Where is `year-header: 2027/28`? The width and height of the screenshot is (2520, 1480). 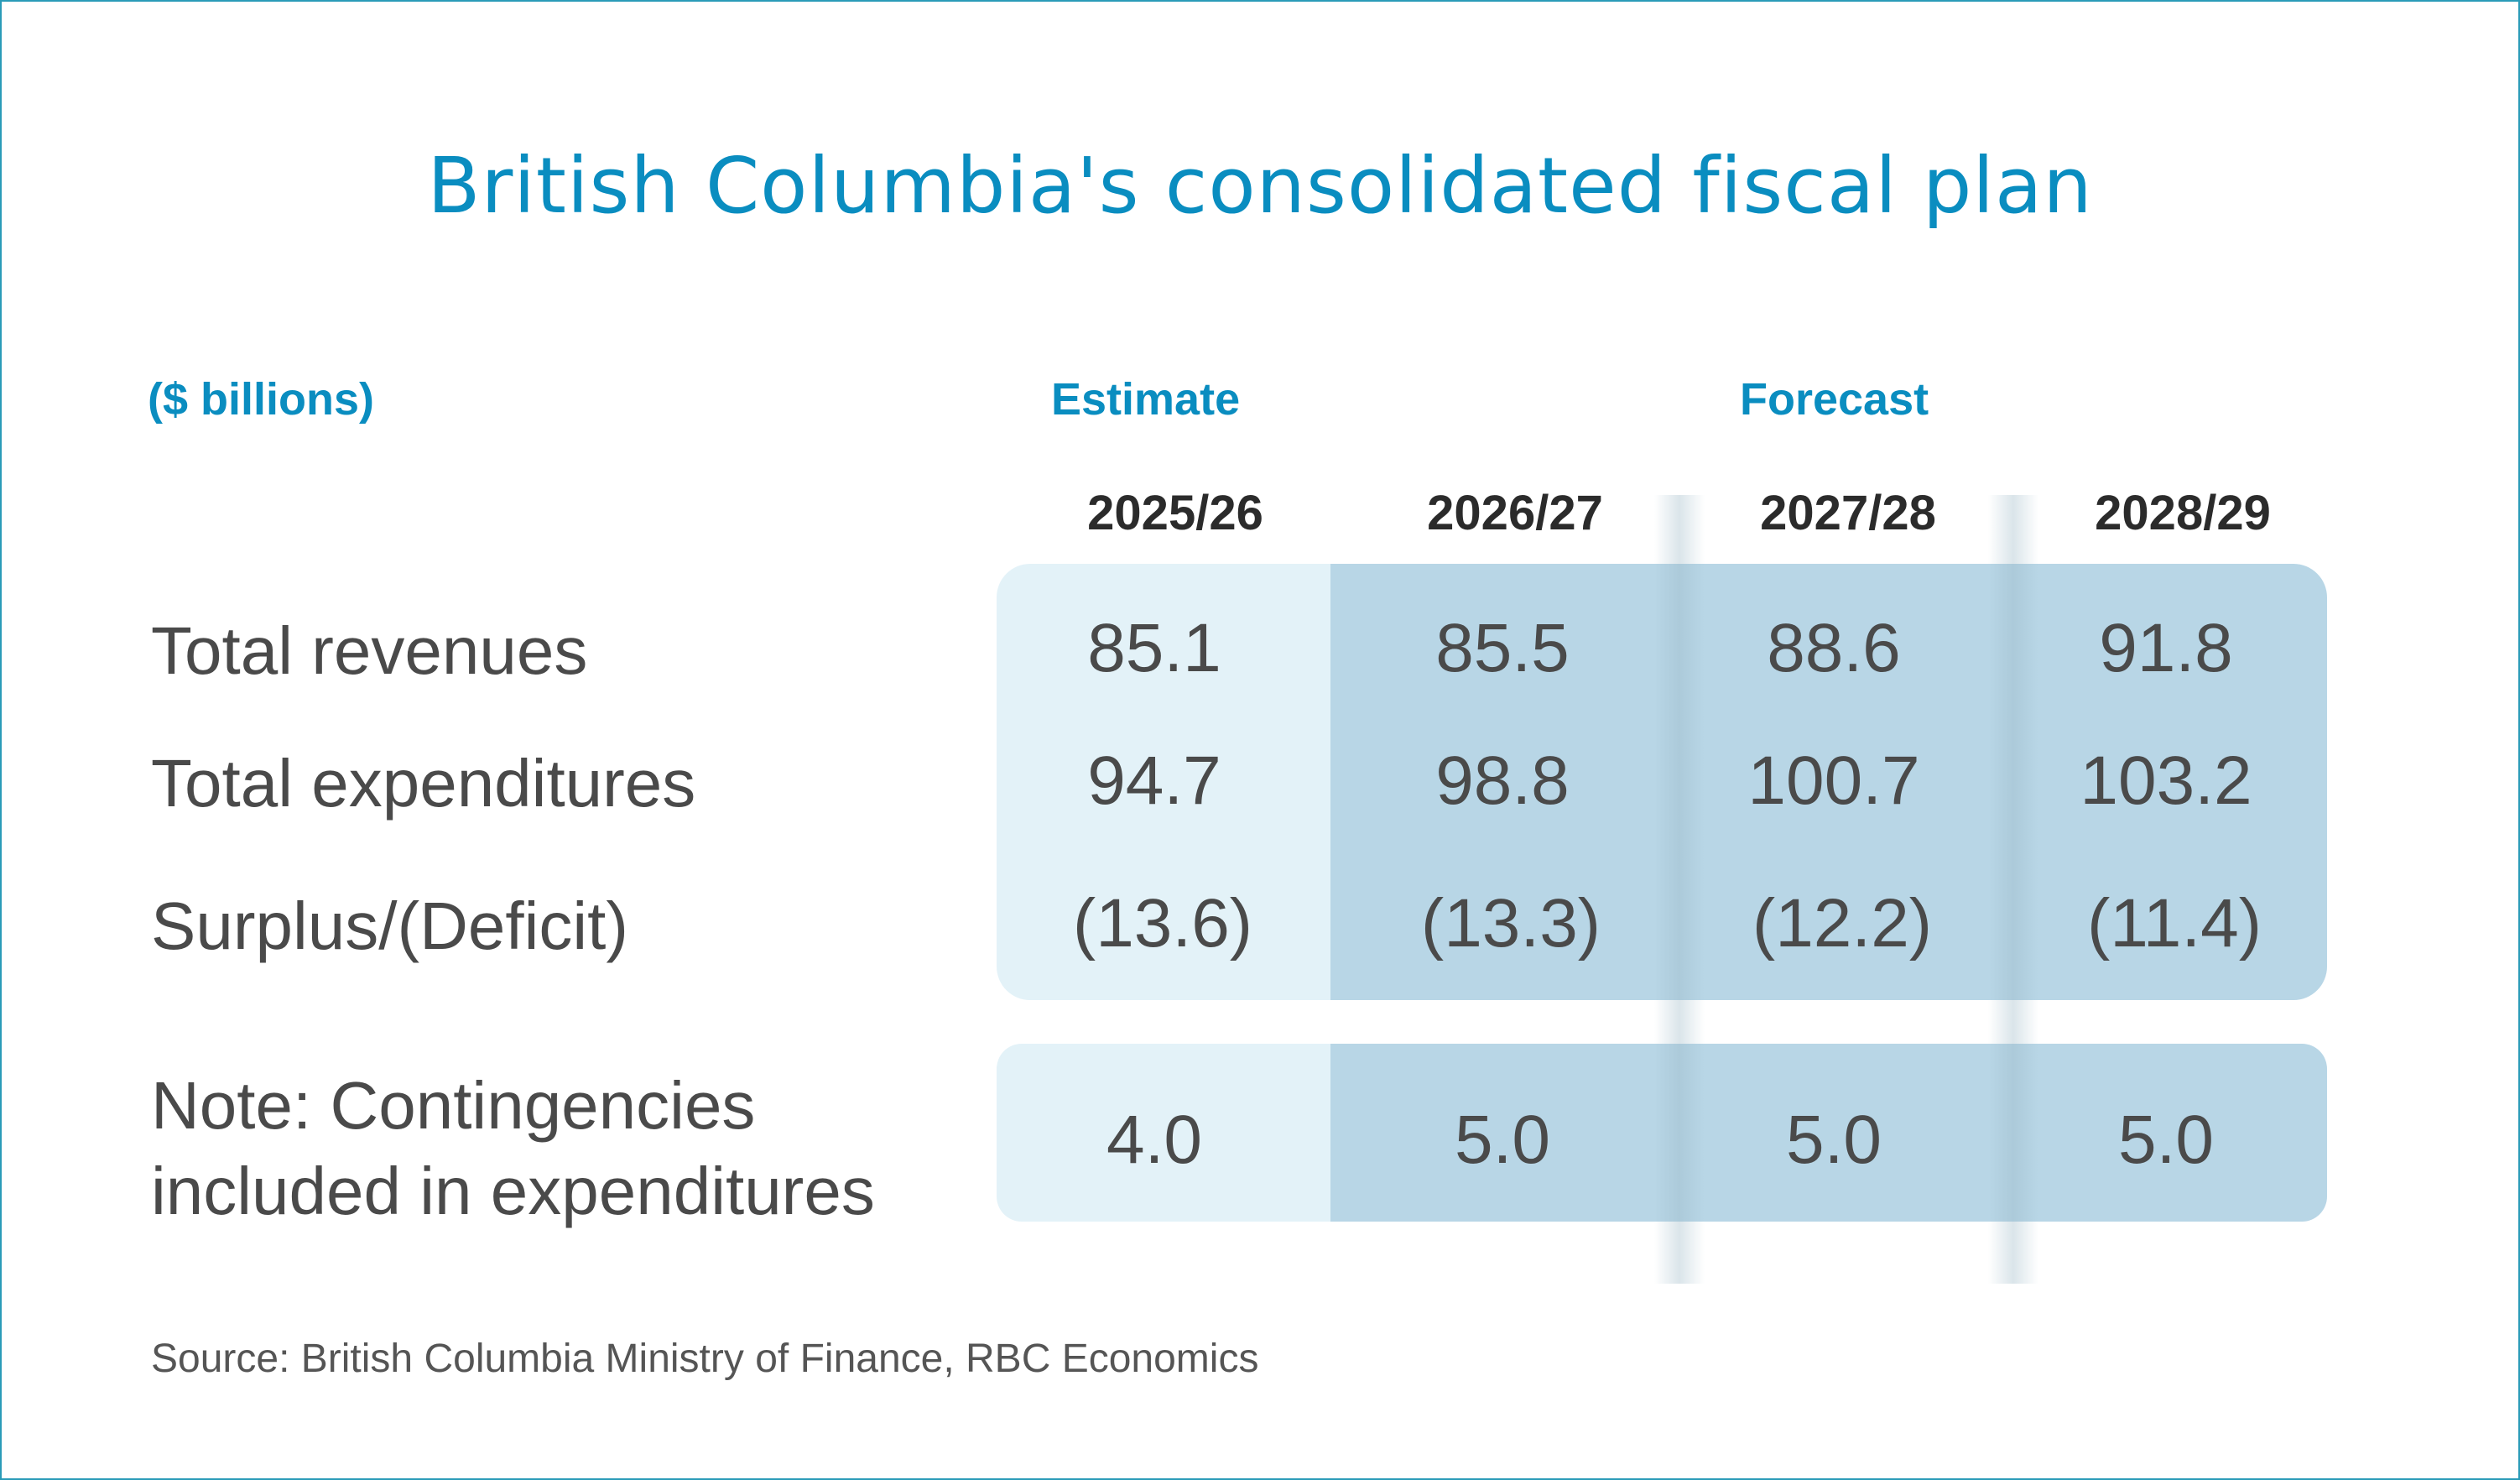
year-header: 2027/28 is located at coordinates (1848, 513).